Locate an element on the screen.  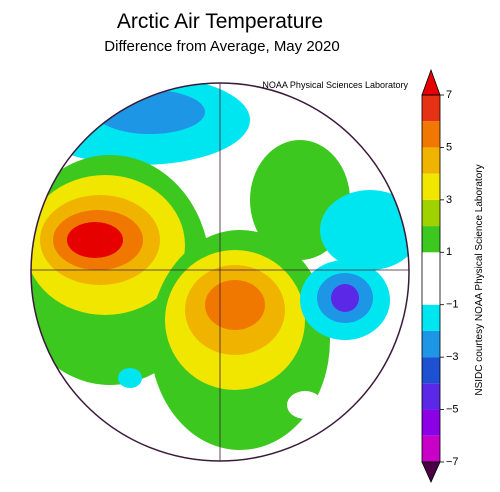
title: Arctic Air Temperature is located at coordinates (220, 21).